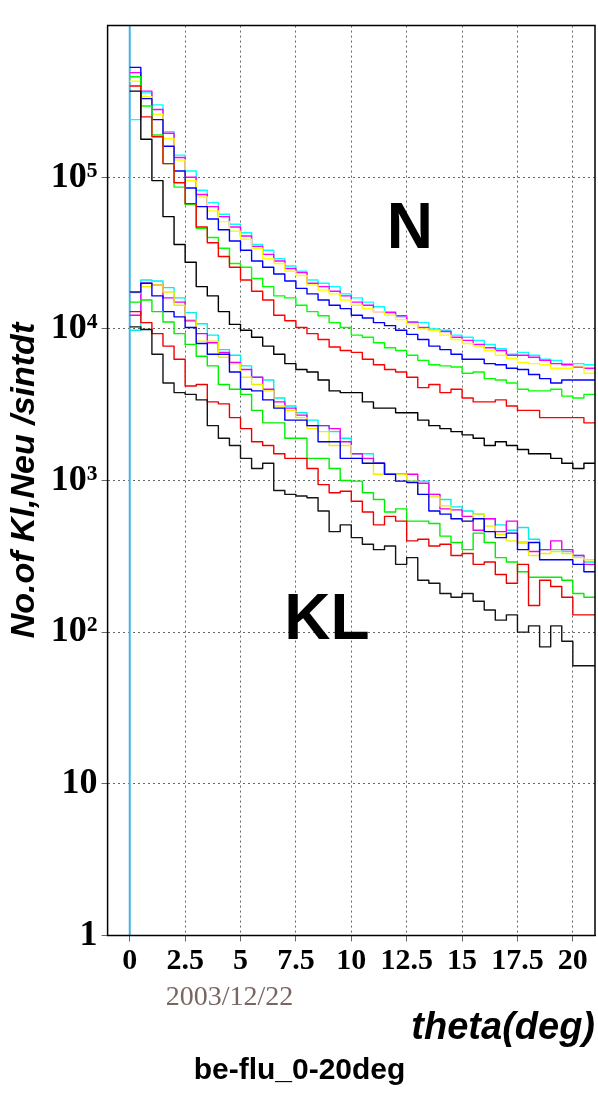 The image size is (598, 1095). What do you see at coordinates (79, 781) in the screenshot?
I see `y-tick-label: 10` at bounding box center [79, 781].